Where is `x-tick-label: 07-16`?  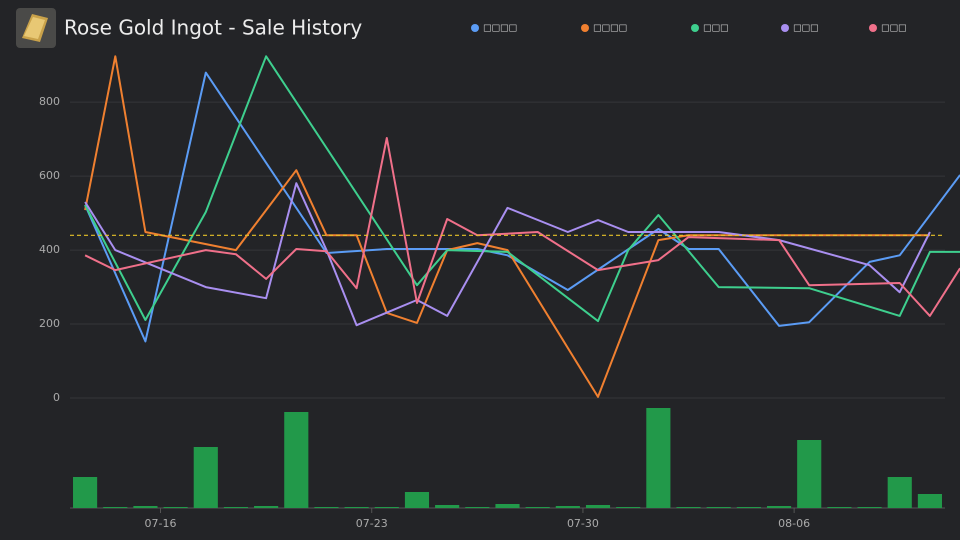 x-tick-label: 07-16 is located at coordinates (161, 523).